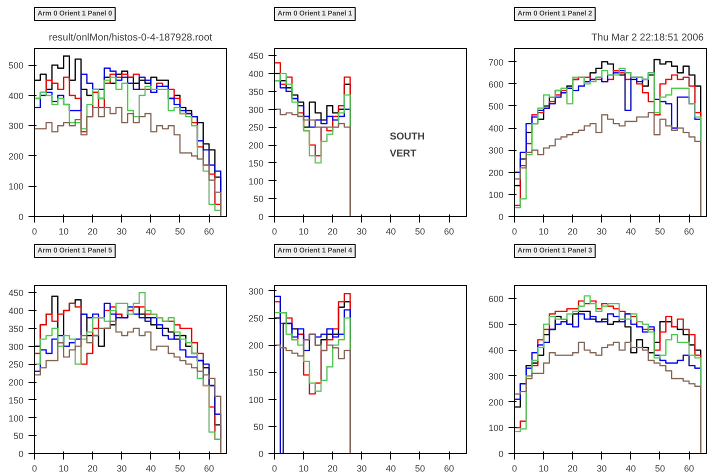 This screenshot has width=720, height=474. What do you see at coordinates (496, 62) in the screenshot?
I see `y-tick-label: 700` at bounding box center [496, 62].